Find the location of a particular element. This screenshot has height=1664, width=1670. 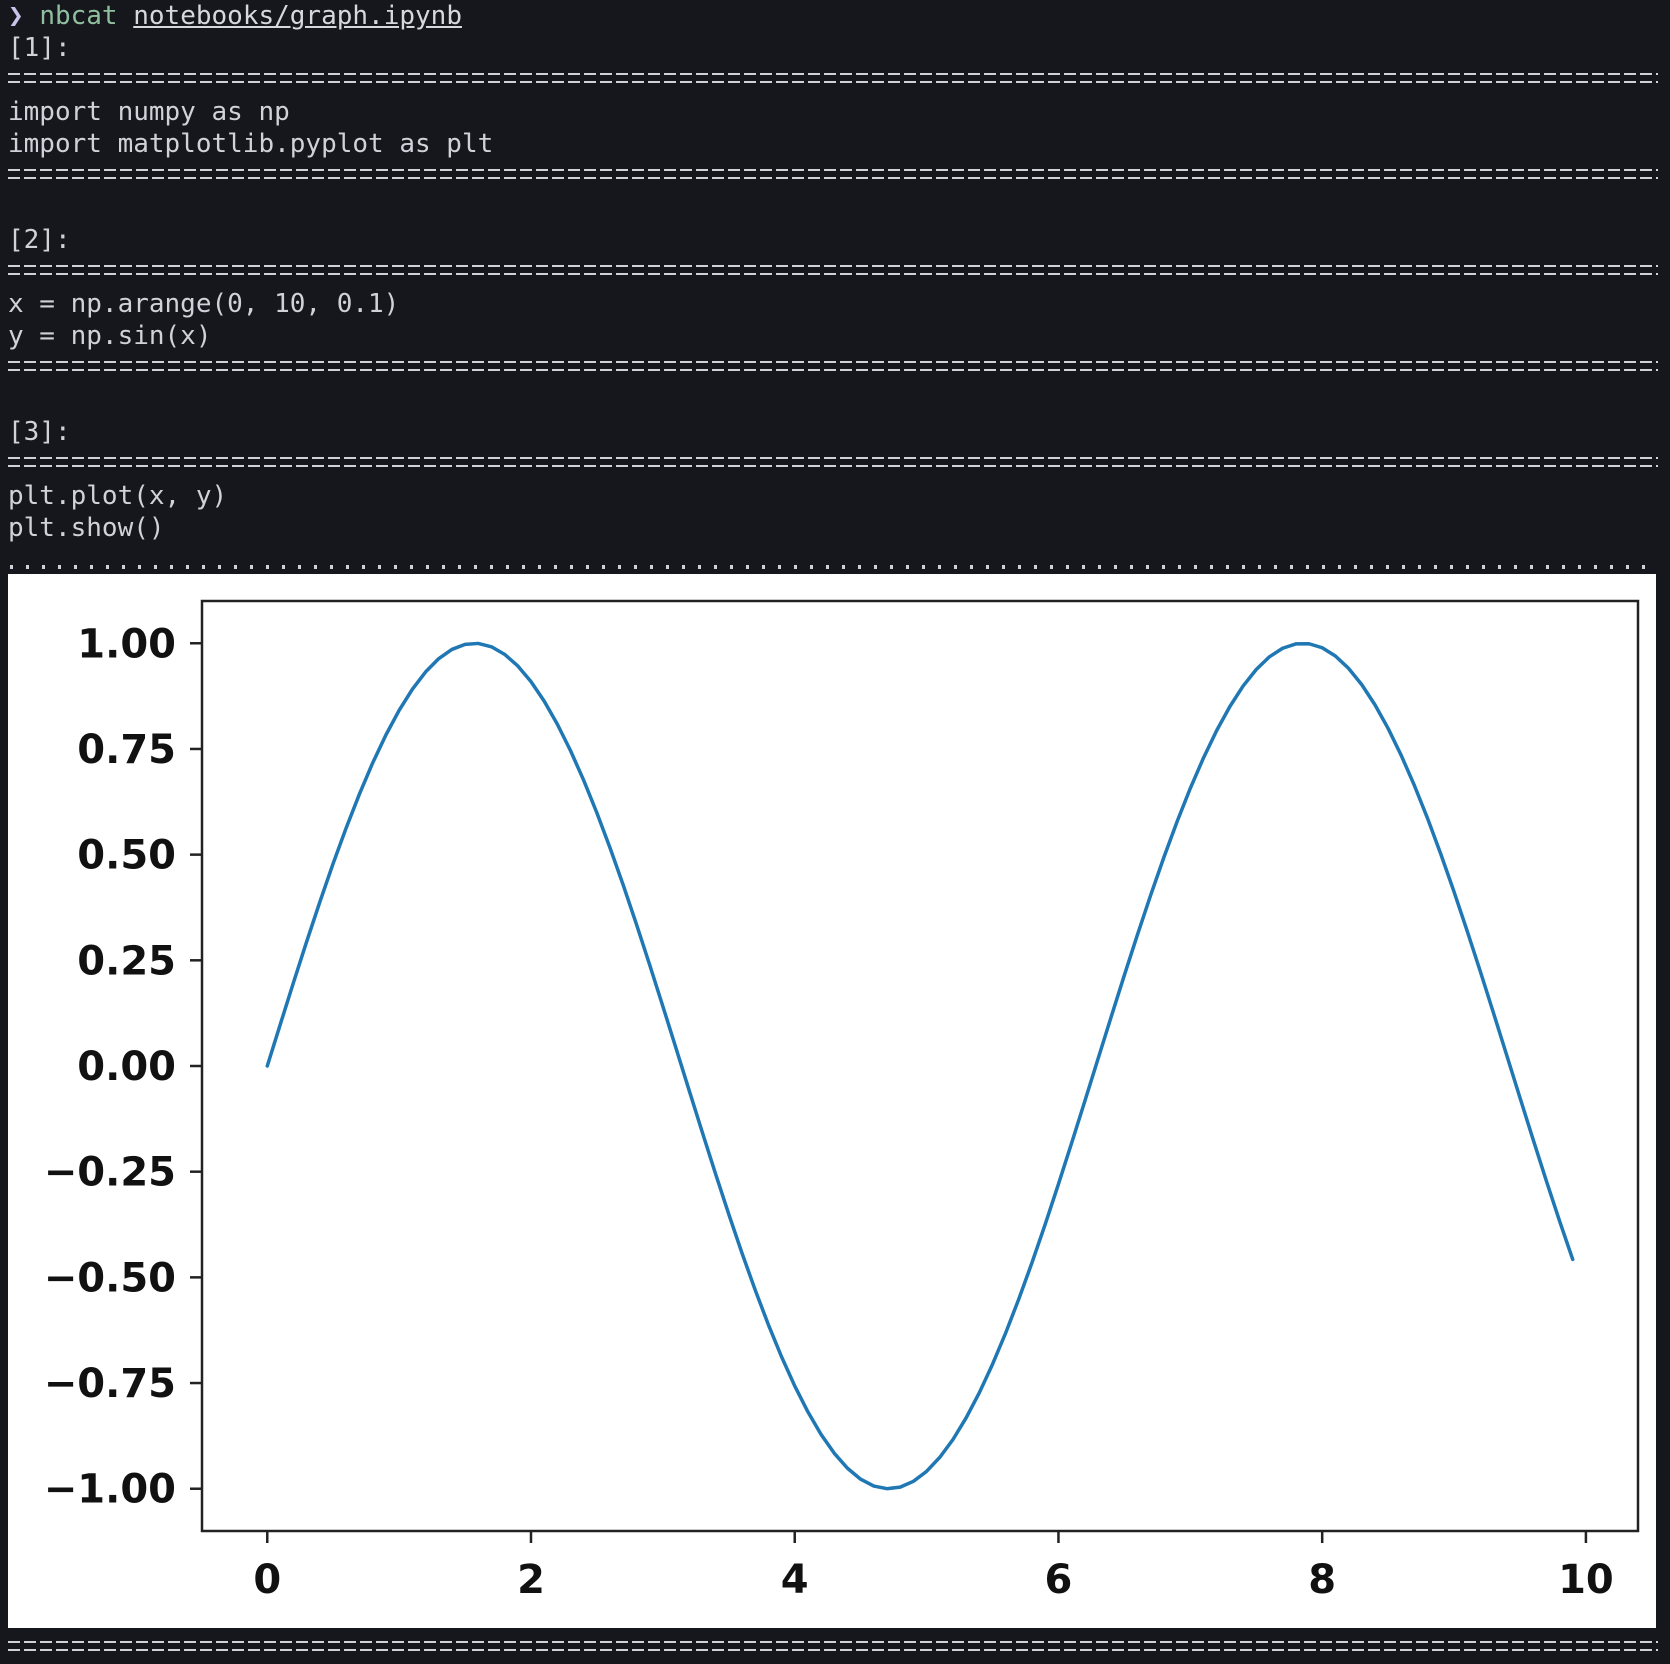

command-name: nbcat is located at coordinates (78, 16).